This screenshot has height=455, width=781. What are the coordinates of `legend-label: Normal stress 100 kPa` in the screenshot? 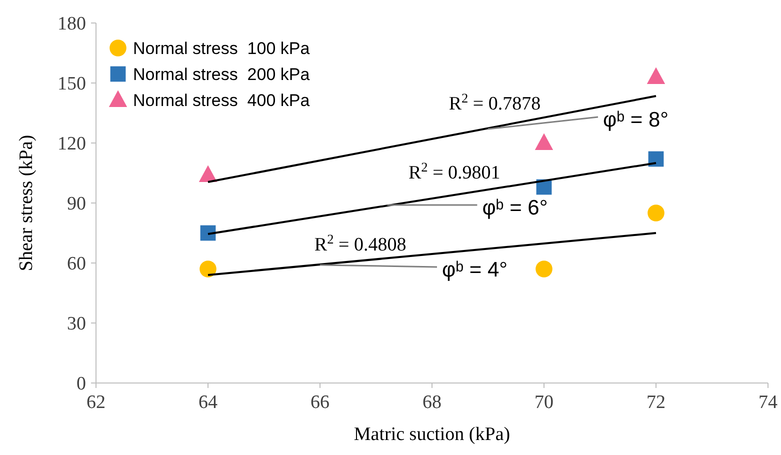 It's located at (221, 48).